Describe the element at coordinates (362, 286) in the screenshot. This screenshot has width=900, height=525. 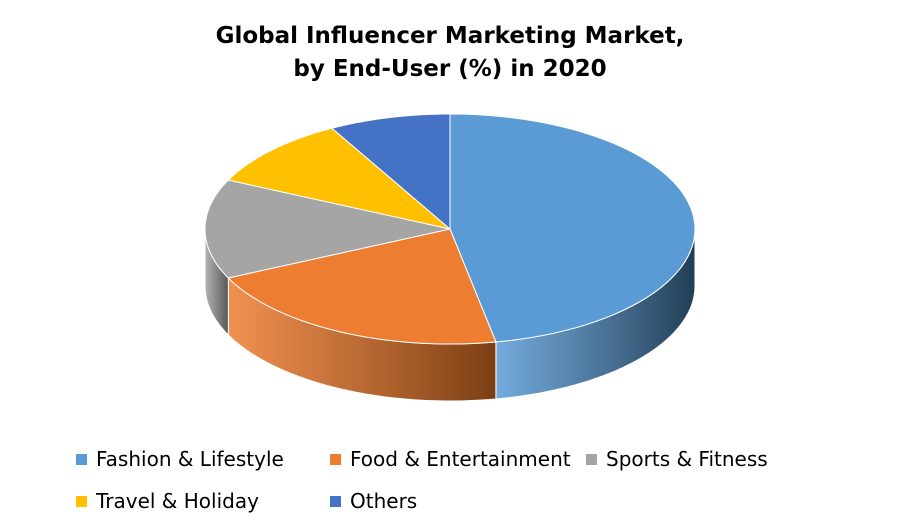
I see `pie-slice-food-entertainment` at that location.